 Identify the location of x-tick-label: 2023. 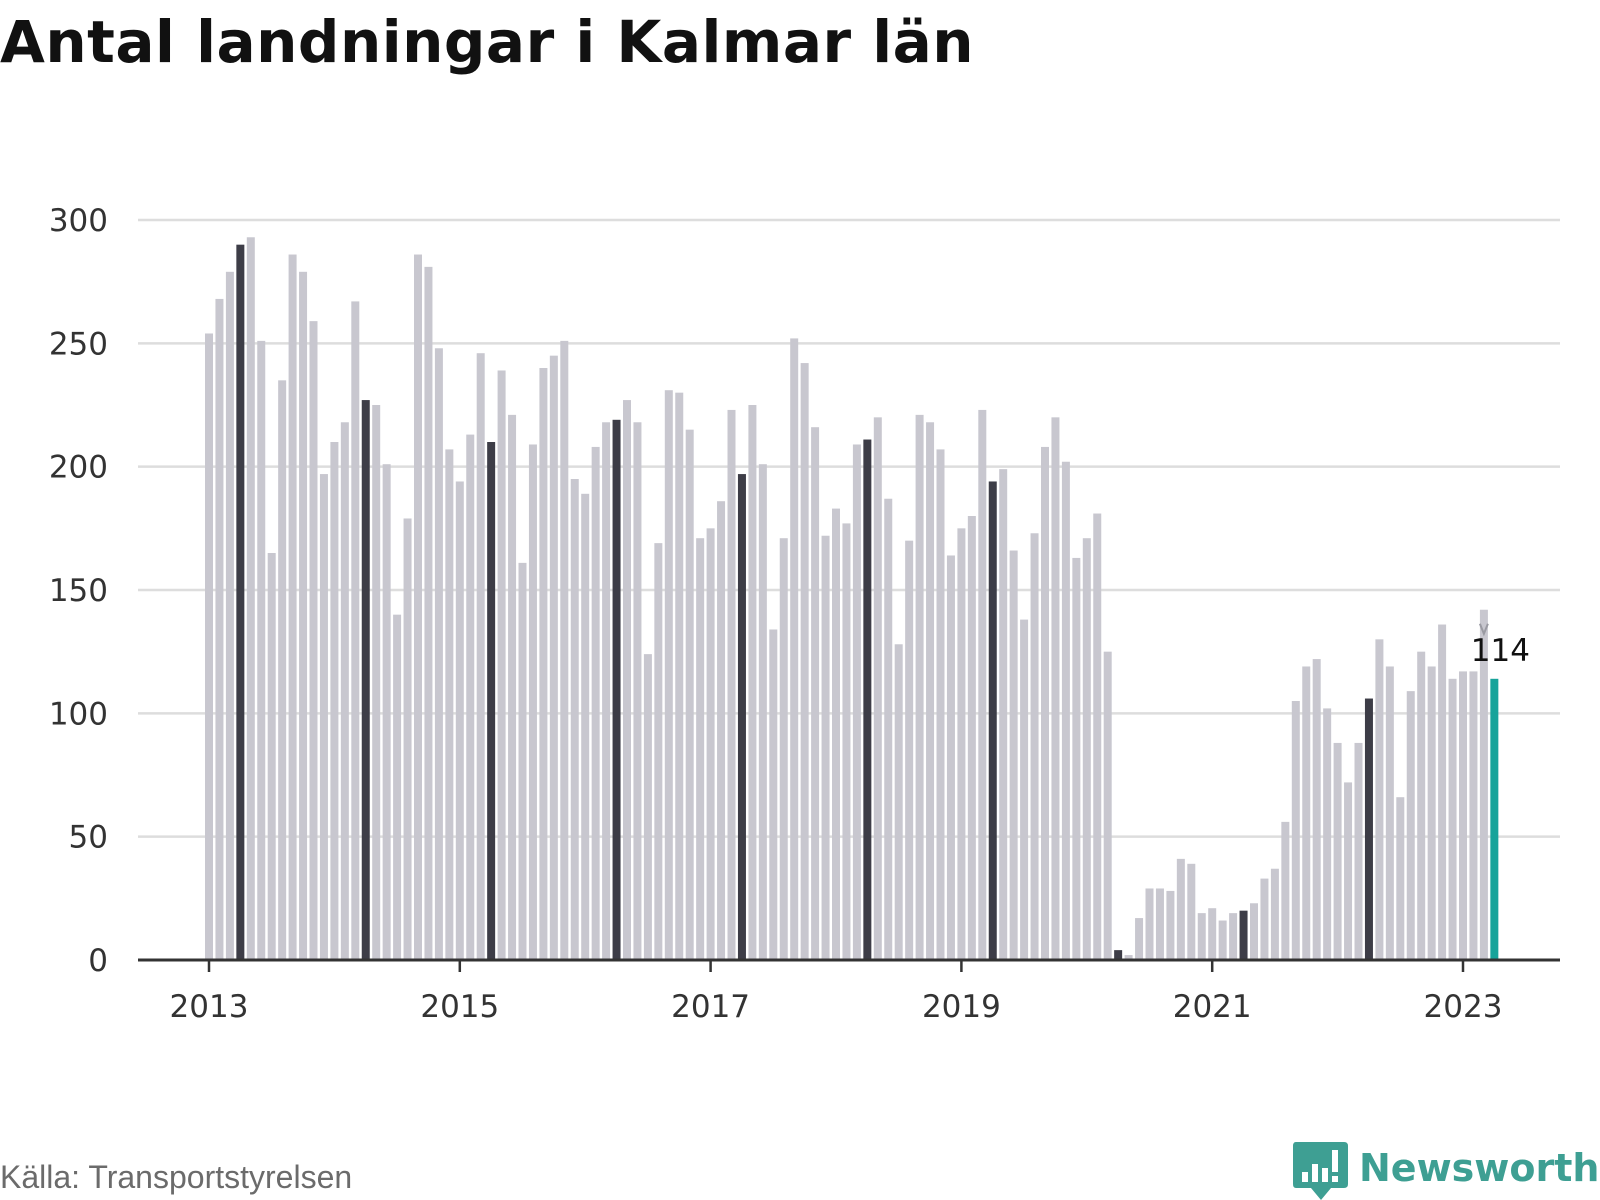
(1463, 1007).